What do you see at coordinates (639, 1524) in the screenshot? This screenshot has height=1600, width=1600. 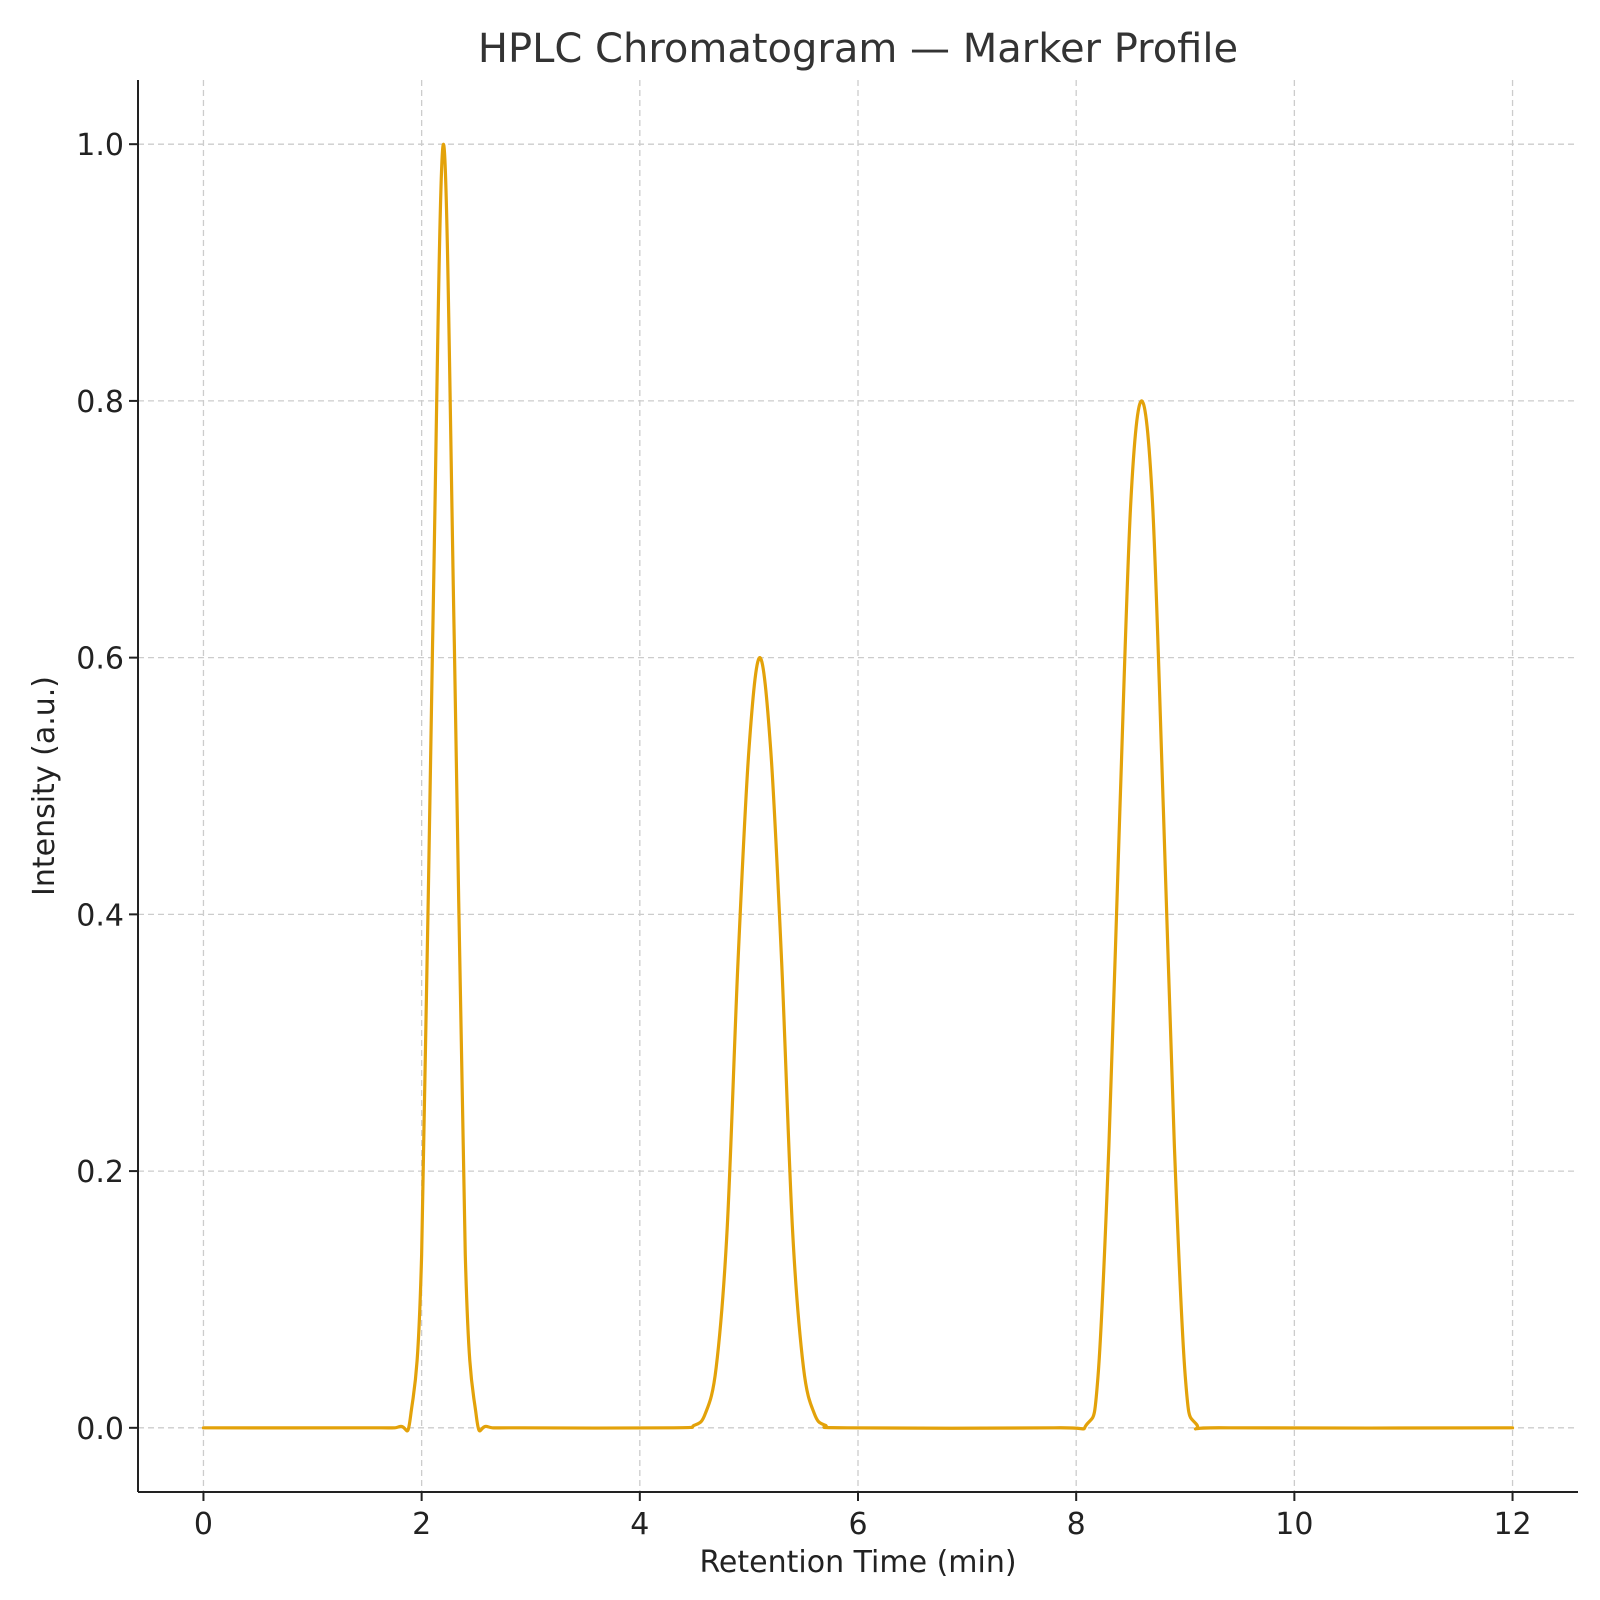 I see `x-tick-label: 4` at bounding box center [639, 1524].